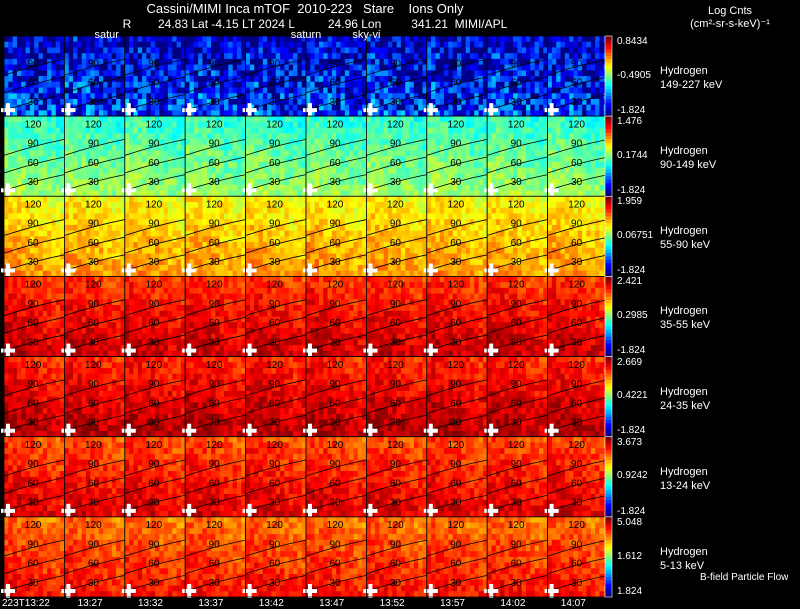 Image resolution: width=800 pixels, height=609 pixels. Describe the element at coordinates (513, 603) in the screenshot. I see `x-tick-label: 14:02` at that location.